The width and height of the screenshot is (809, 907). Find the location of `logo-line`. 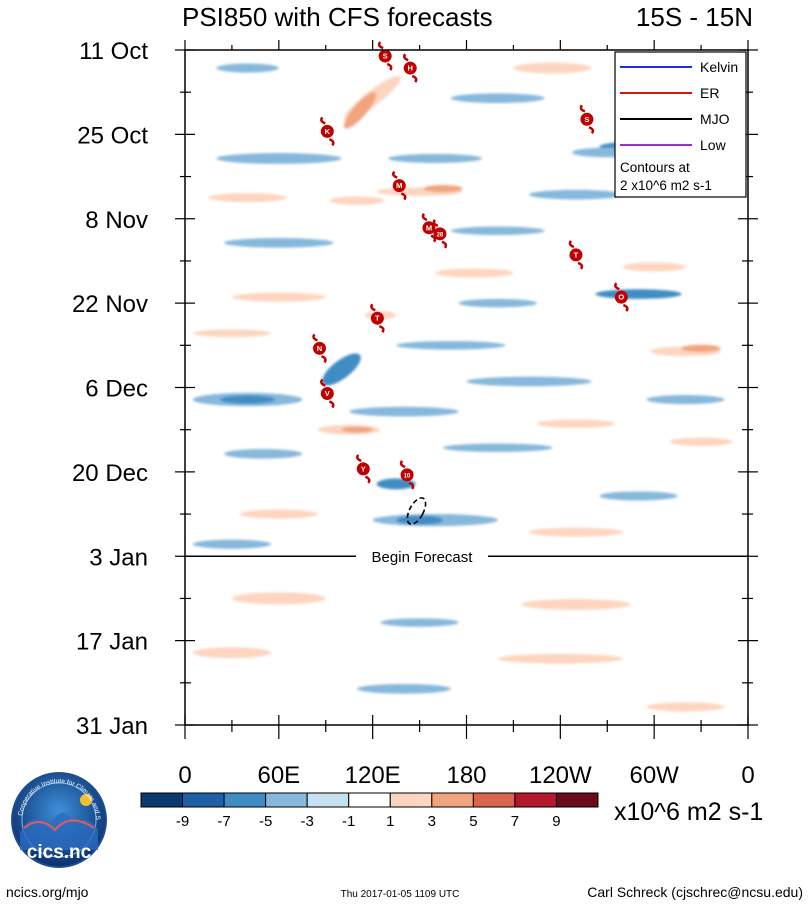

logo-line is located at coordinates (59, 825).